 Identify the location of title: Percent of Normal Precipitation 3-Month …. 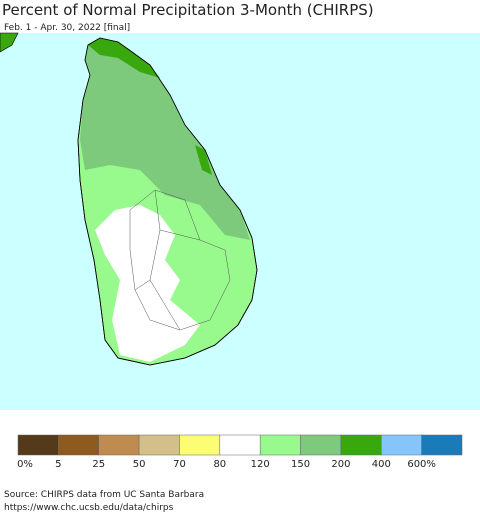
(188, 10).